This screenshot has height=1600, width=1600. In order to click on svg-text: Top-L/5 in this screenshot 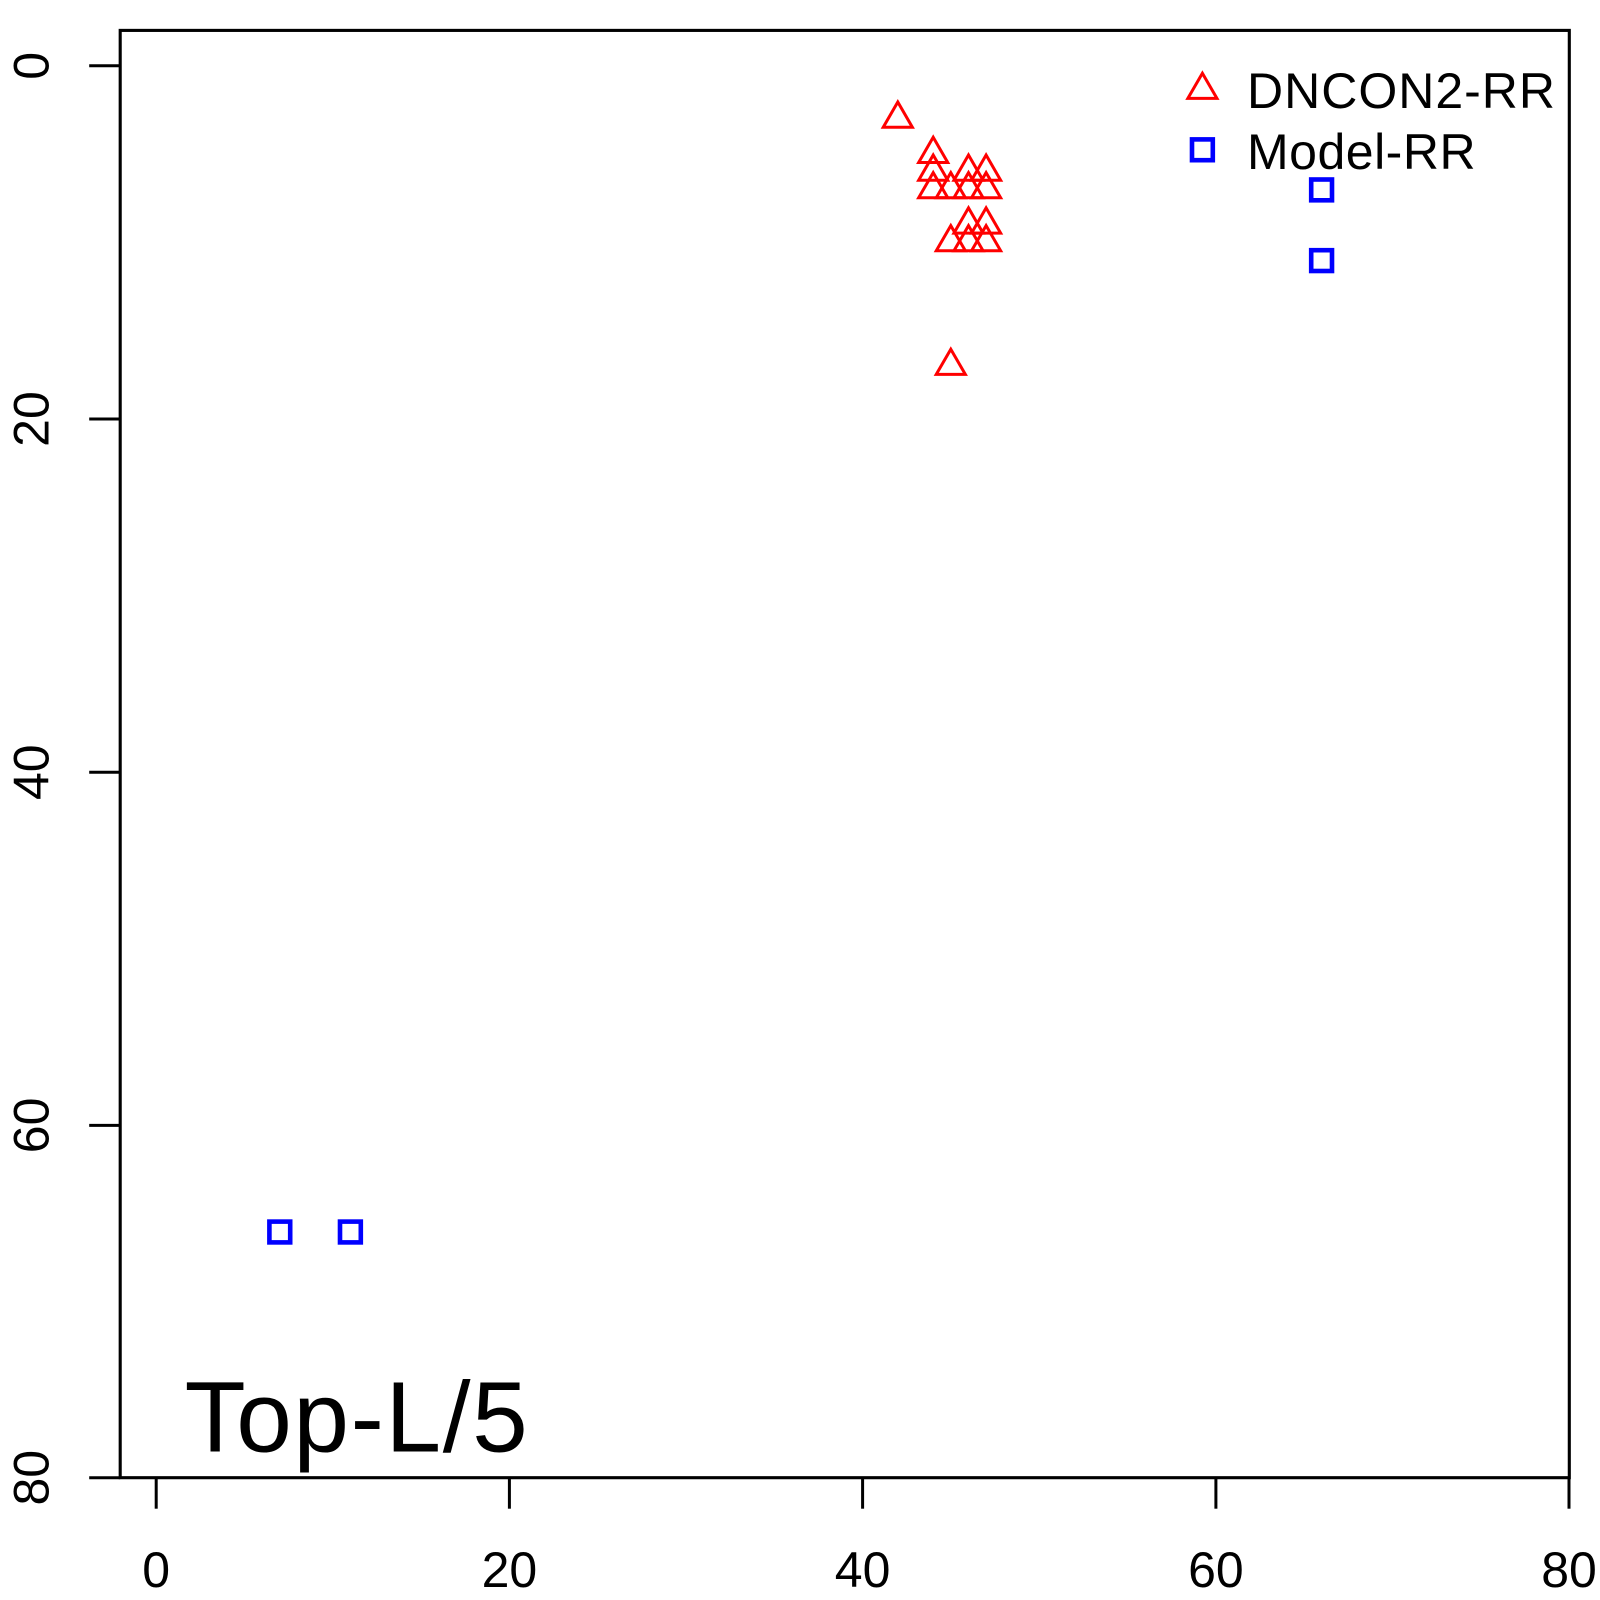, I will do `click(357, 1417)`.